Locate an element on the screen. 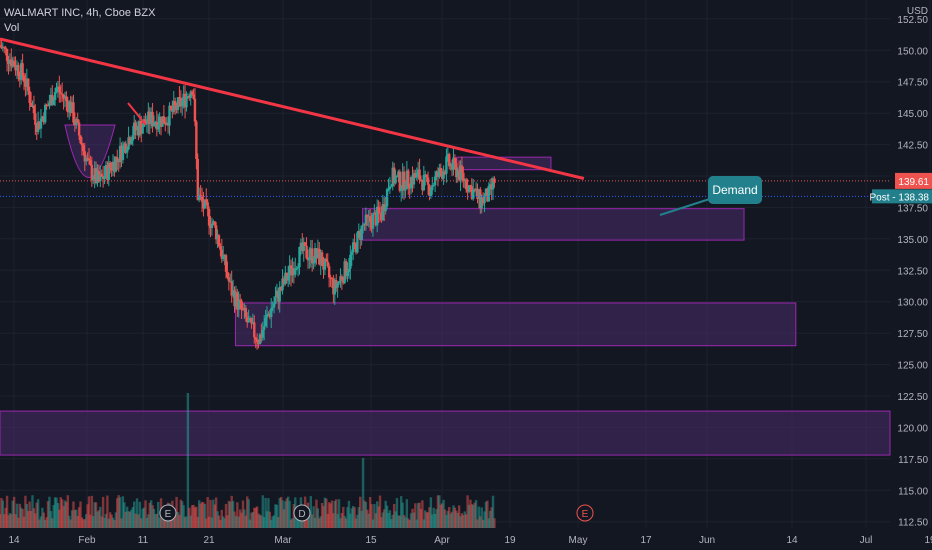 The width and height of the screenshot is (932, 550). pattern-mark is located at coordinates (137, 114).